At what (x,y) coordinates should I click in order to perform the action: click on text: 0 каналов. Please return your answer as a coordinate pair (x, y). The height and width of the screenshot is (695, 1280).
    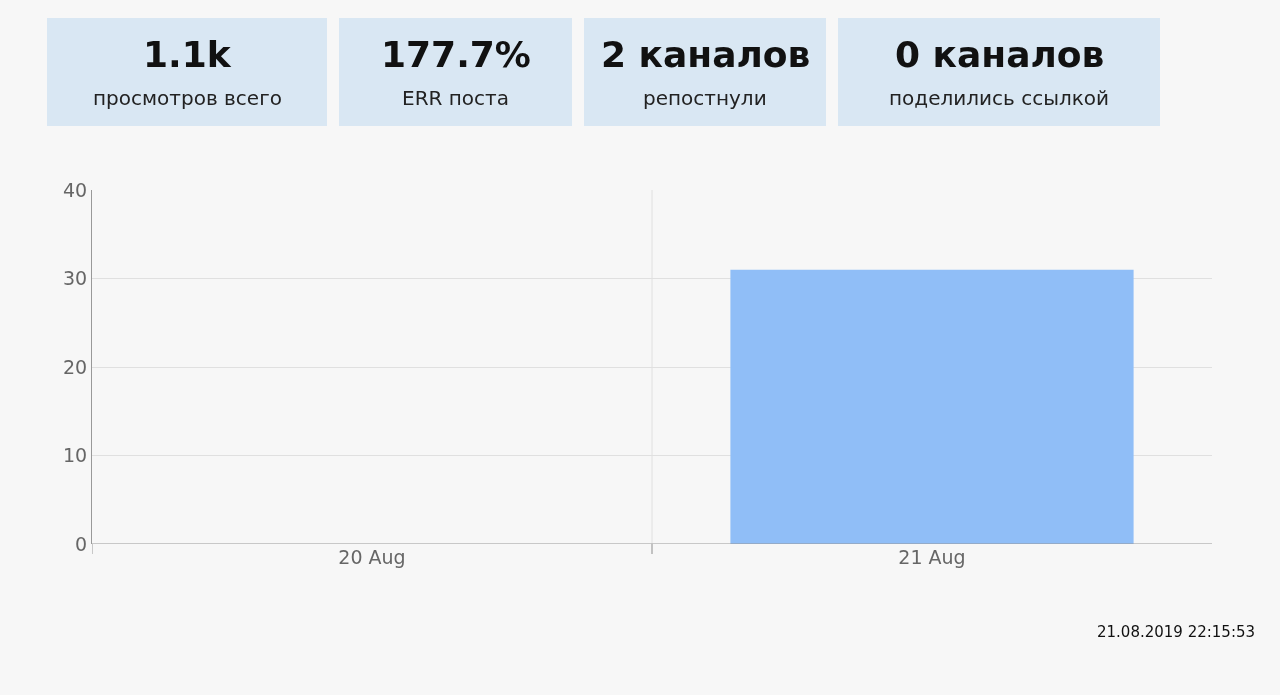
    Looking at the image, I should click on (1000, 54).